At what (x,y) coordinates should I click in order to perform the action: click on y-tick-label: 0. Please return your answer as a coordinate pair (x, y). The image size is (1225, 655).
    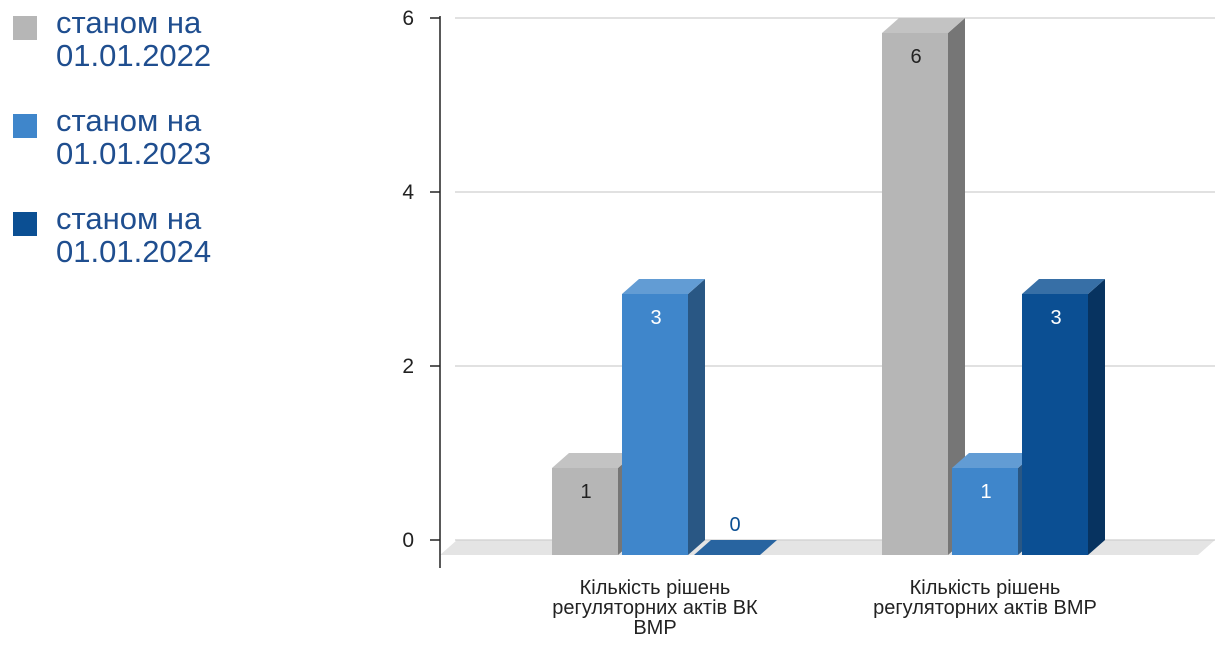
    Looking at the image, I should click on (408, 540).